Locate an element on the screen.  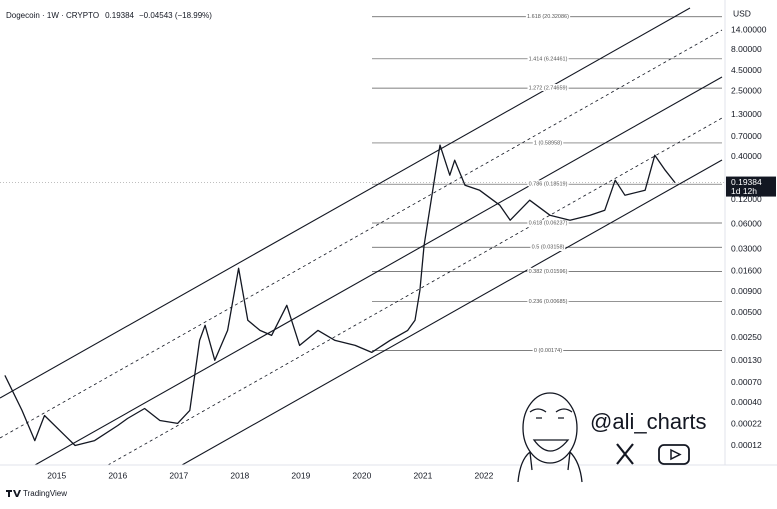
y-tick-label: 0.70000 is located at coordinates (746, 136).